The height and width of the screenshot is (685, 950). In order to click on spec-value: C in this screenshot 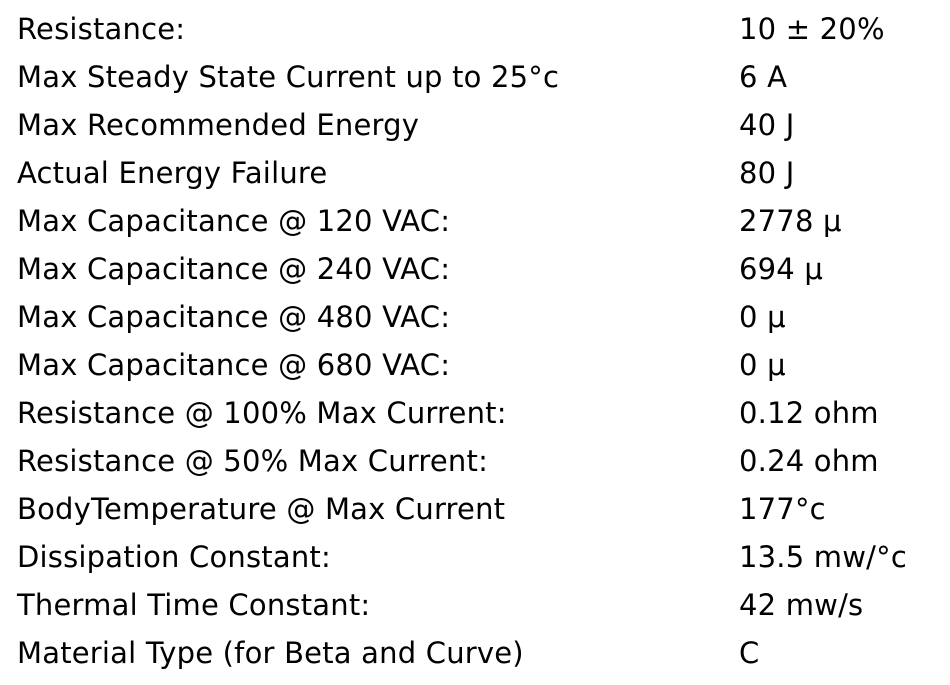, I will do `click(749, 653)`.